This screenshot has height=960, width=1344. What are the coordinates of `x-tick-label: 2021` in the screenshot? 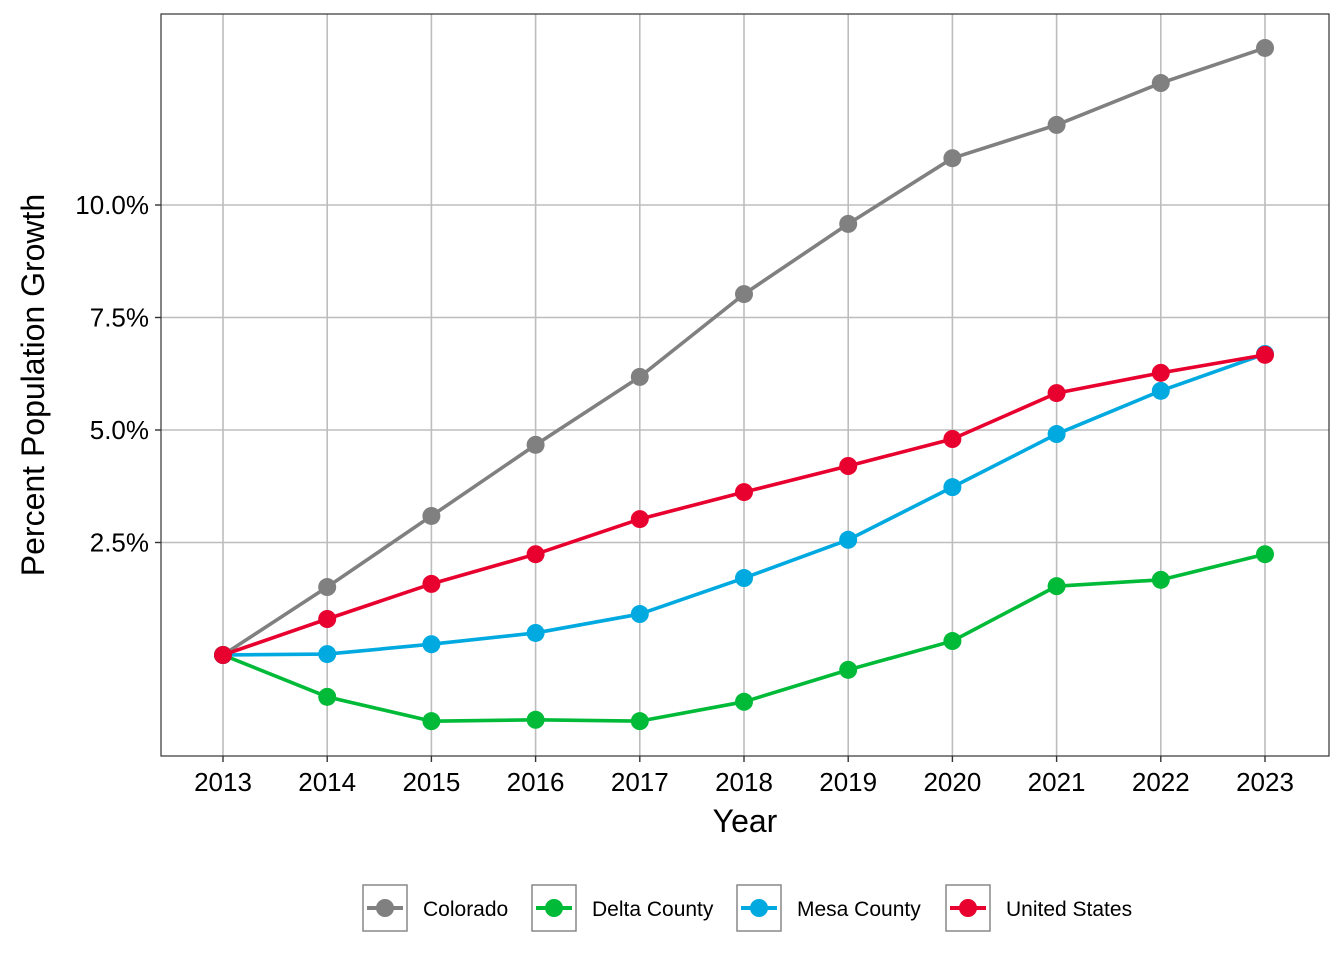 It's located at (1057, 782).